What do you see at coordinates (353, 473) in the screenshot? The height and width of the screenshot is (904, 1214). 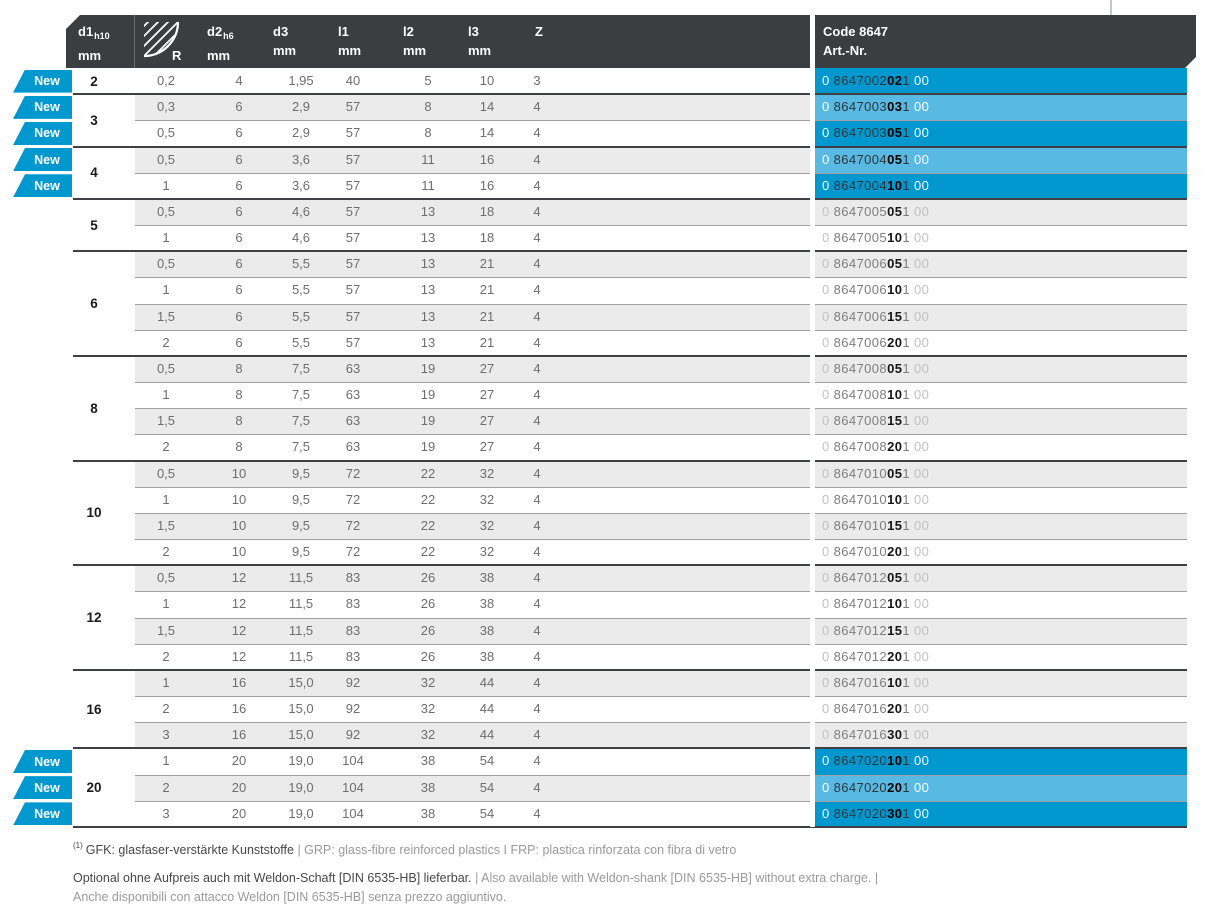 I see `cell-l1: 72` at bounding box center [353, 473].